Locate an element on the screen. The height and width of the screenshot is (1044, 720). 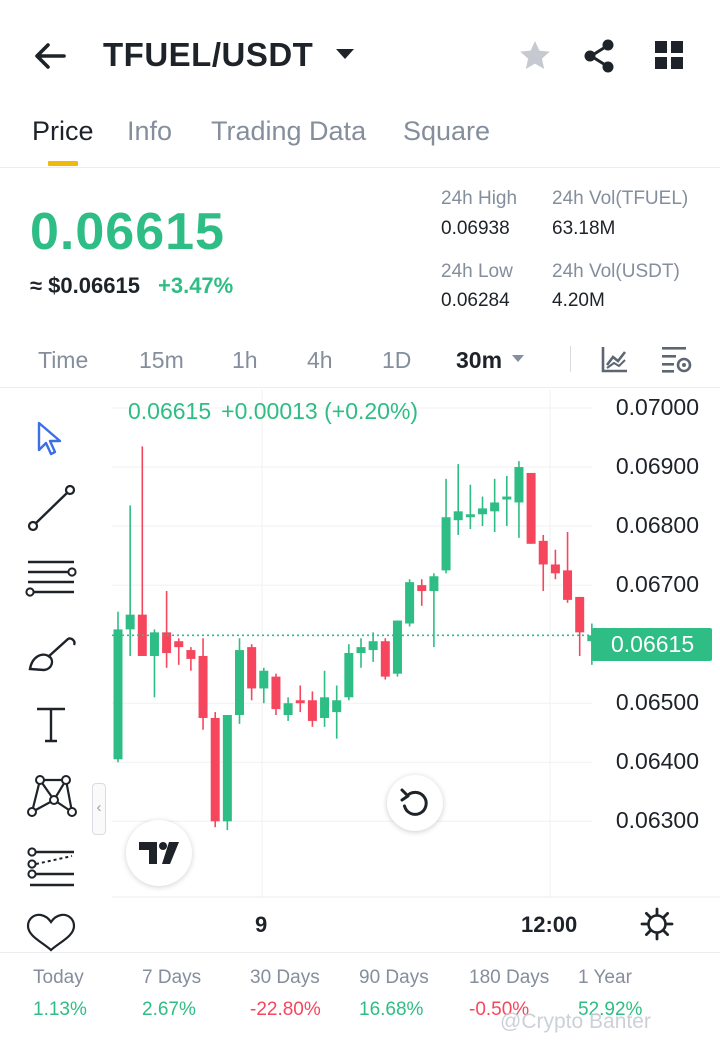
usd-price: ≈ $0.06615 is located at coordinates (85, 285).